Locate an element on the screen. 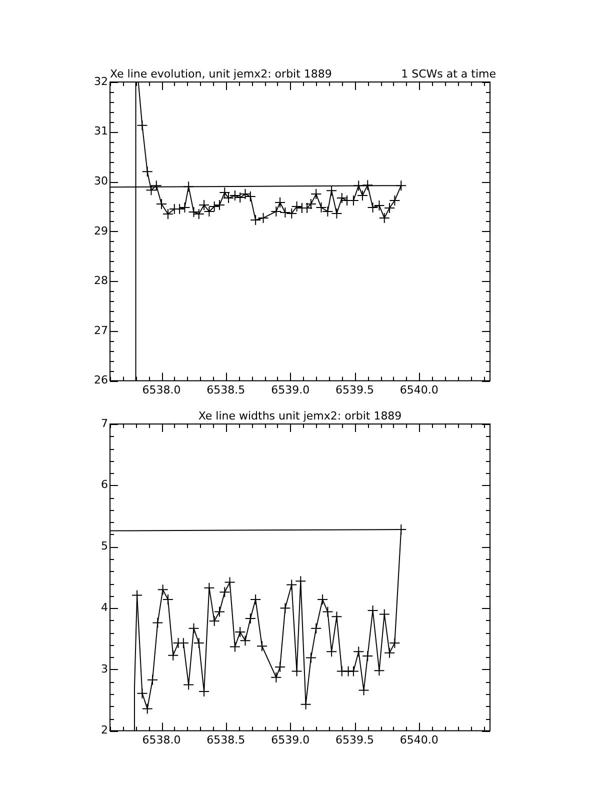 The height and width of the screenshot is (792, 612). y-tick-label: 4 is located at coordinates (104, 607).